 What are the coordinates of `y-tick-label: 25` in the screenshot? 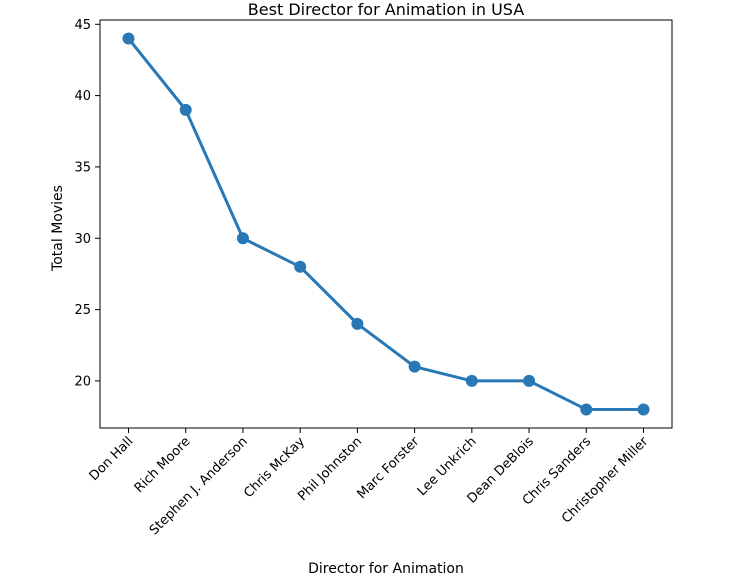 It's located at (82, 310).